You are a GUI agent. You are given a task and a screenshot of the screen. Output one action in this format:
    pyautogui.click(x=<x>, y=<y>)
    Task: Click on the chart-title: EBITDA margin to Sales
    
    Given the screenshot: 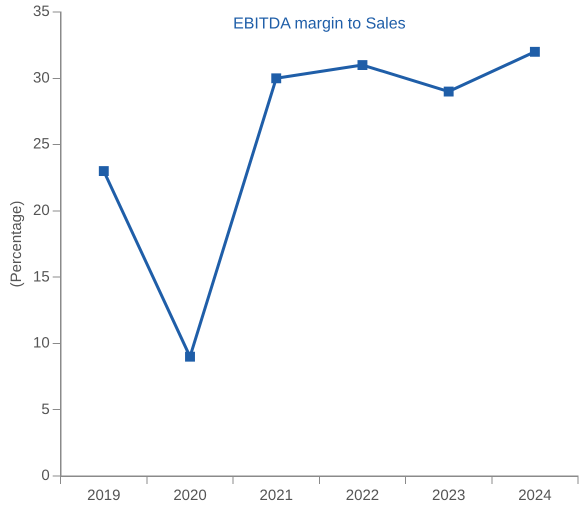 What is the action you would take?
    pyautogui.click(x=319, y=23)
    